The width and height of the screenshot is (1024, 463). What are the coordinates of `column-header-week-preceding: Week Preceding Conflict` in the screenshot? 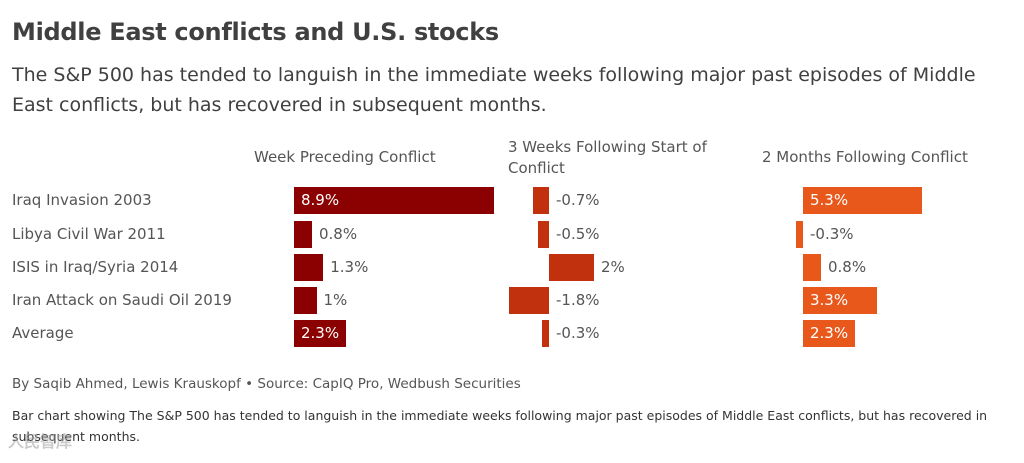 It's located at (345, 157).